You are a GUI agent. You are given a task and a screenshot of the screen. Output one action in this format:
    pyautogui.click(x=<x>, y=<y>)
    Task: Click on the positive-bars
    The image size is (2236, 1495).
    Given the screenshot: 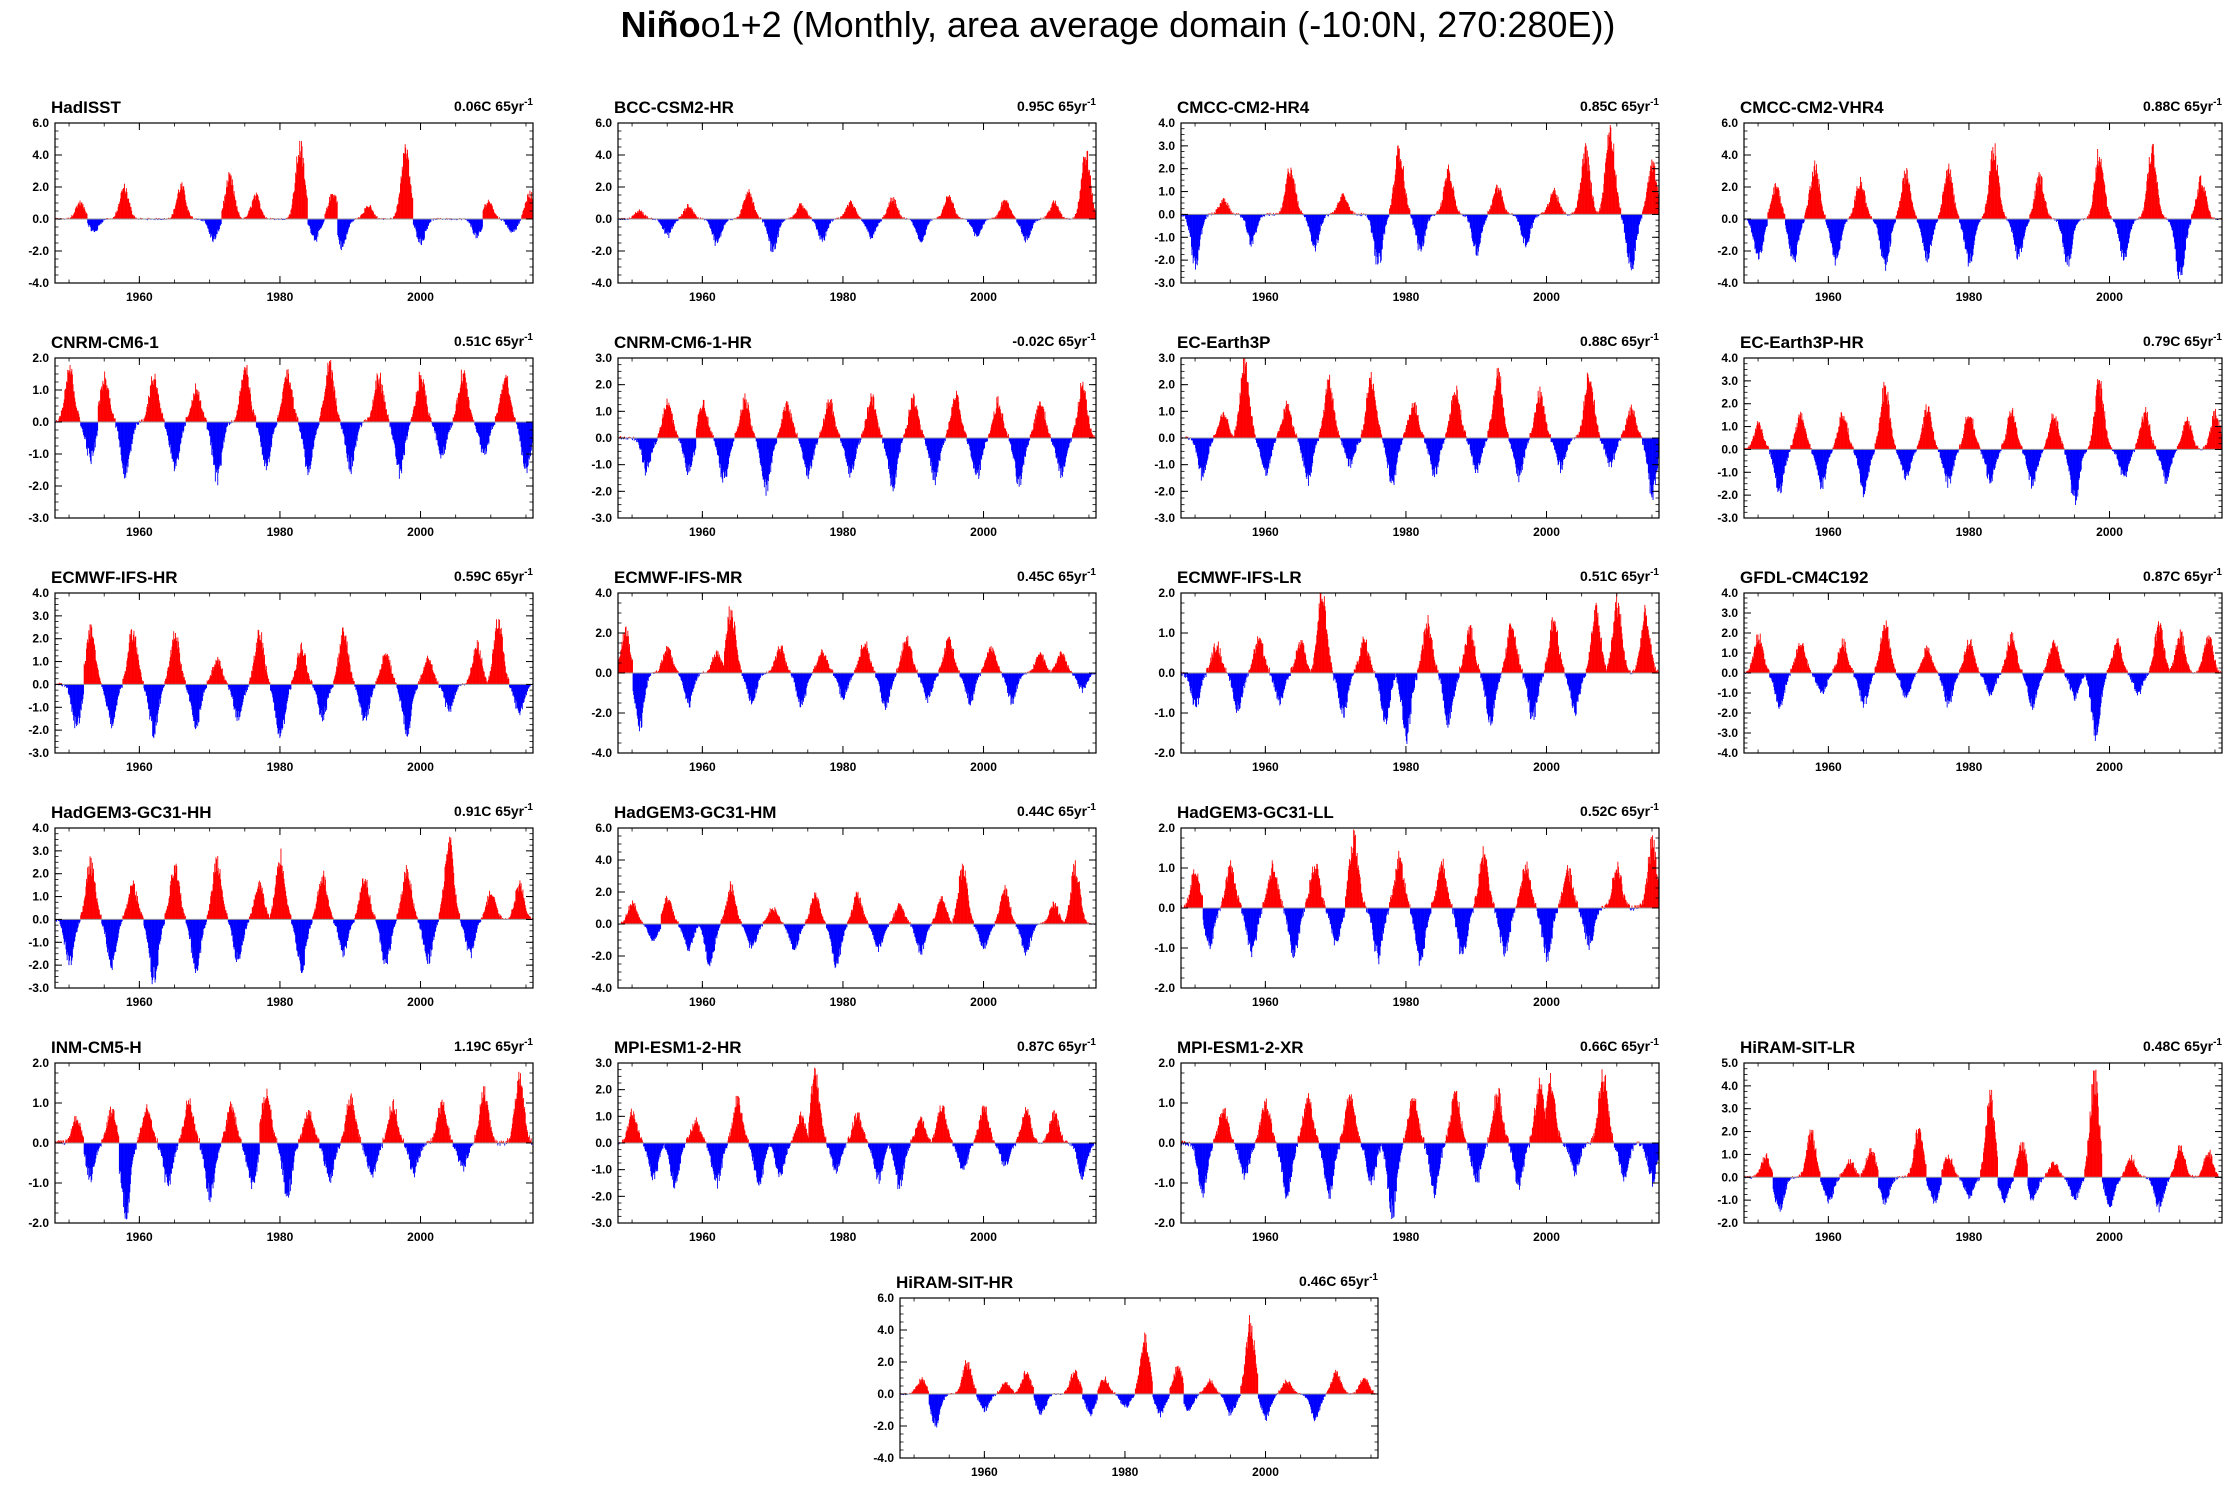 What is the action you would take?
    pyautogui.click(x=1984, y=181)
    